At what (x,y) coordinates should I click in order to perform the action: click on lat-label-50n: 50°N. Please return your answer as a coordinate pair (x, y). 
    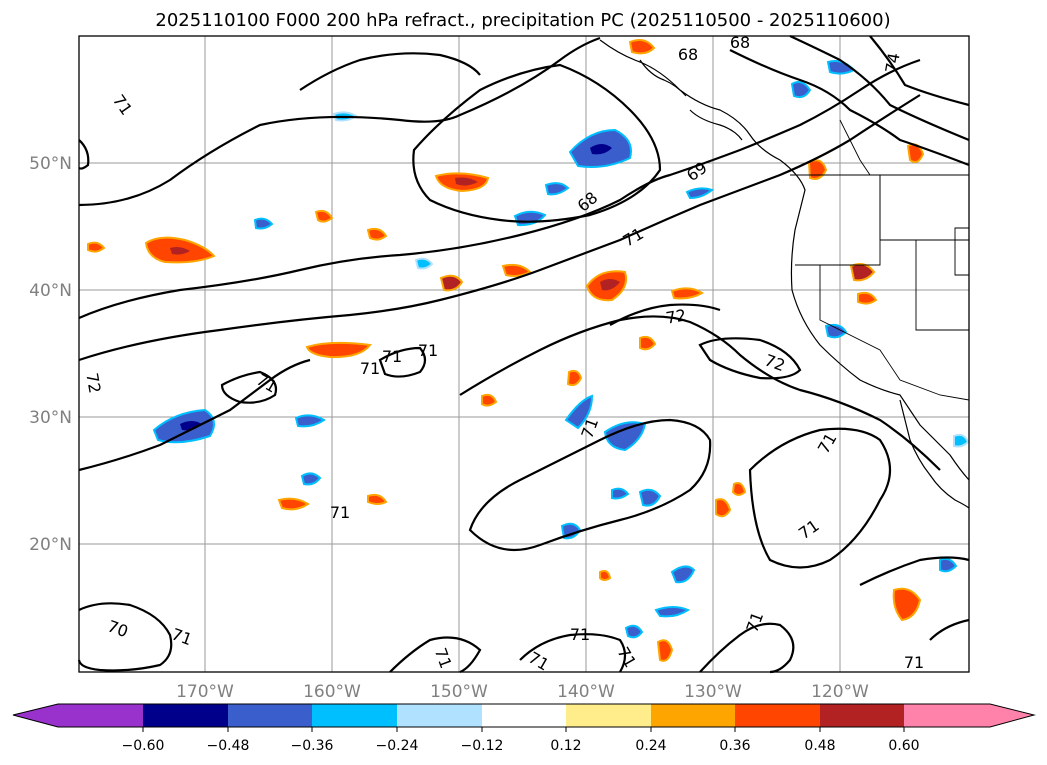
    Looking at the image, I should click on (50, 164).